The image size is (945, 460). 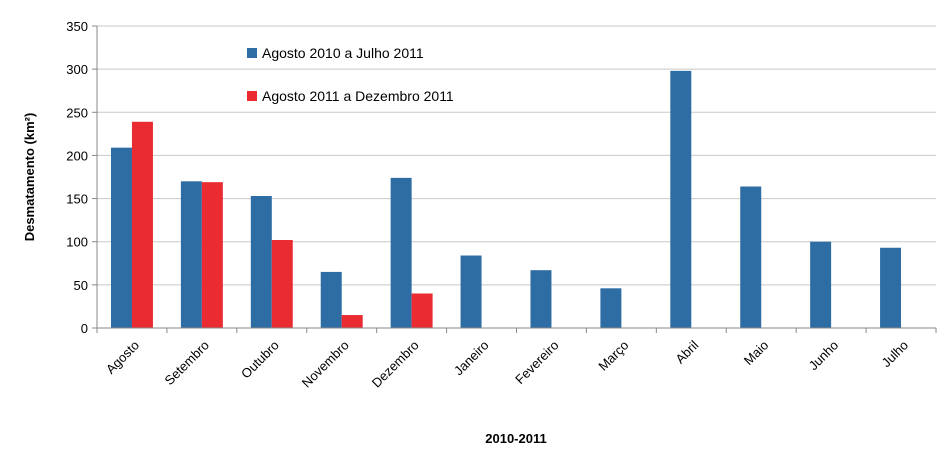 I want to click on bar-series-1-novembro, so click(x=331, y=299).